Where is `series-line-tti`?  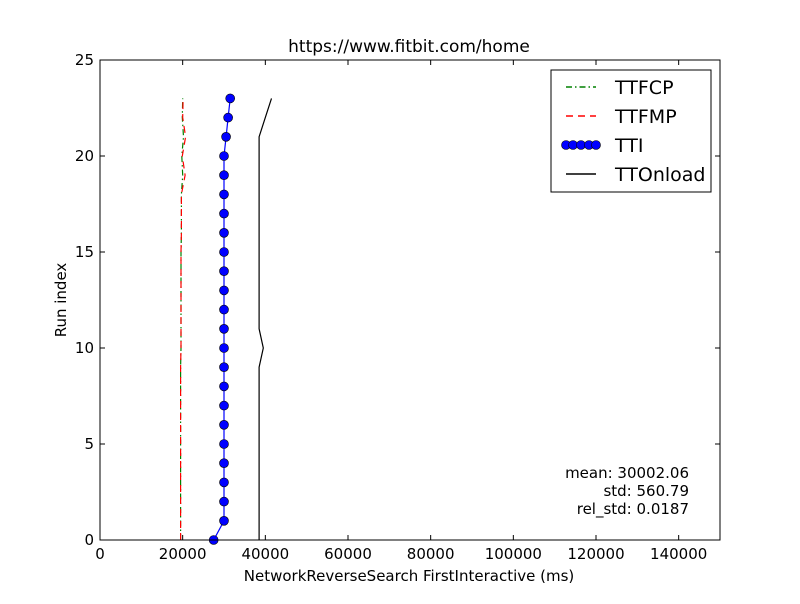 series-line-tti is located at coordinates (222, 319).